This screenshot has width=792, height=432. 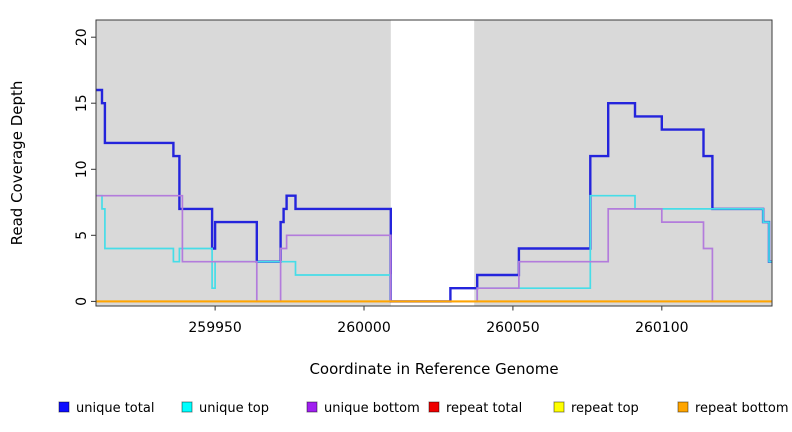 I want to click on y-tick-label: 0, so click(x=82, y=301).